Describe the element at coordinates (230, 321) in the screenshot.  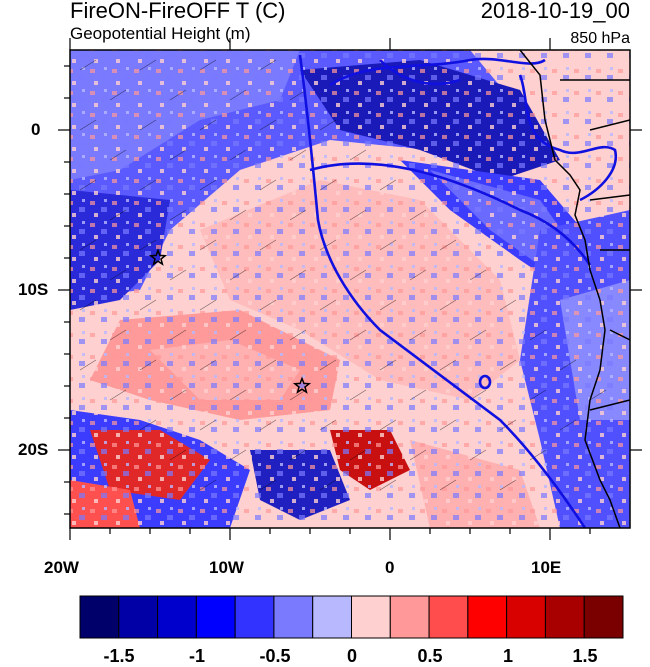
I see `location-stars` at that location.